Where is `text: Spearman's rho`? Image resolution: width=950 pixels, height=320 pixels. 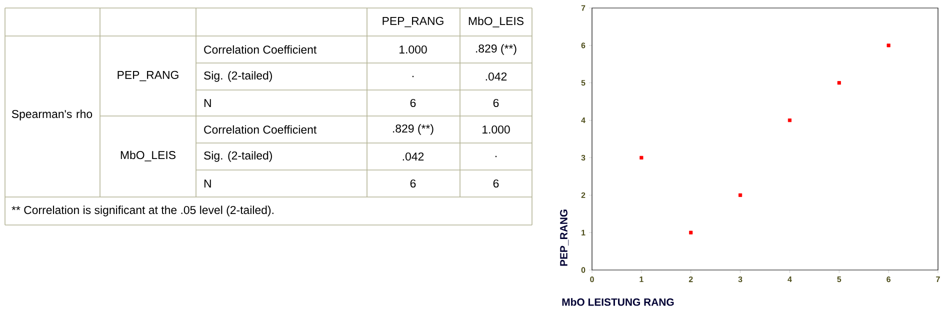
text: Spearman's rho is located at coordinates (52, 115).